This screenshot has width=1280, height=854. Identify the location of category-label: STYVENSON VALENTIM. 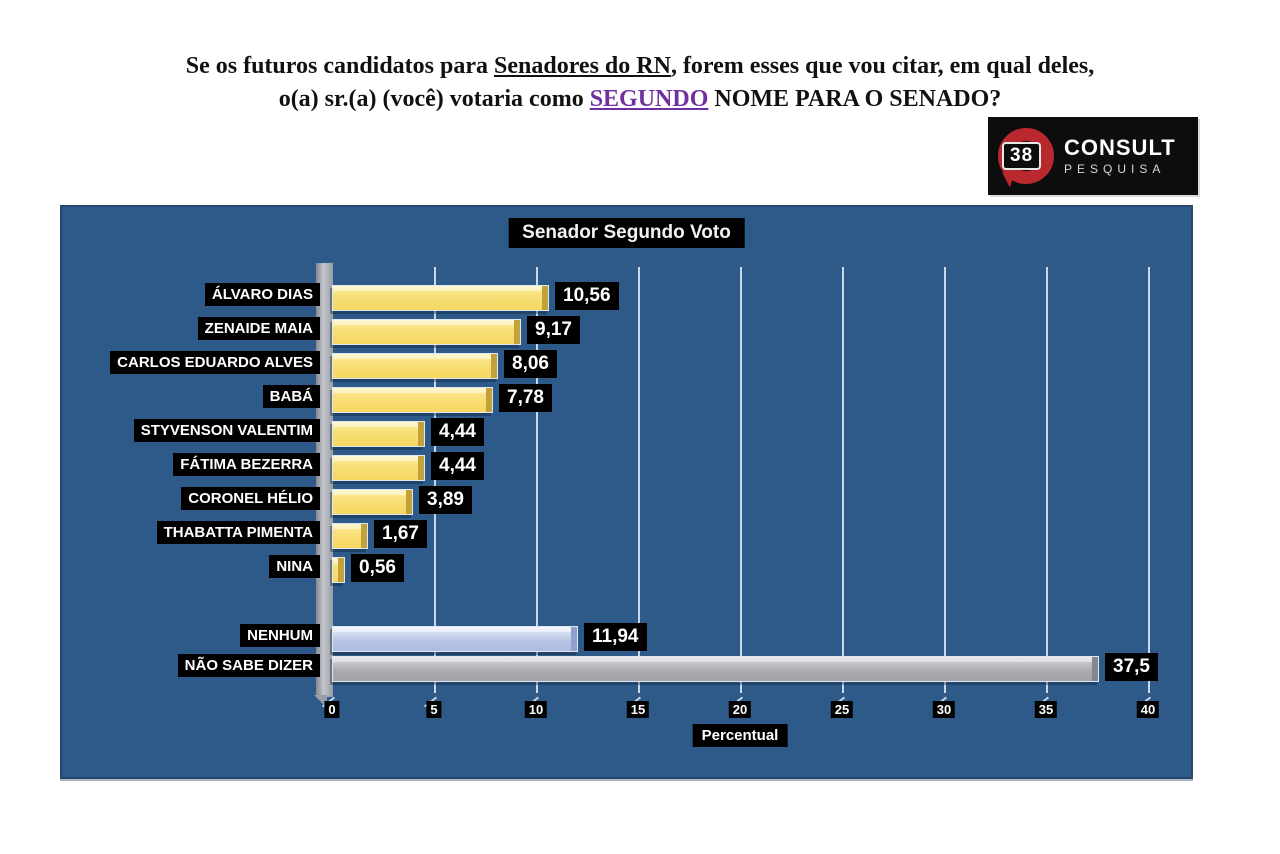
(226, 430).